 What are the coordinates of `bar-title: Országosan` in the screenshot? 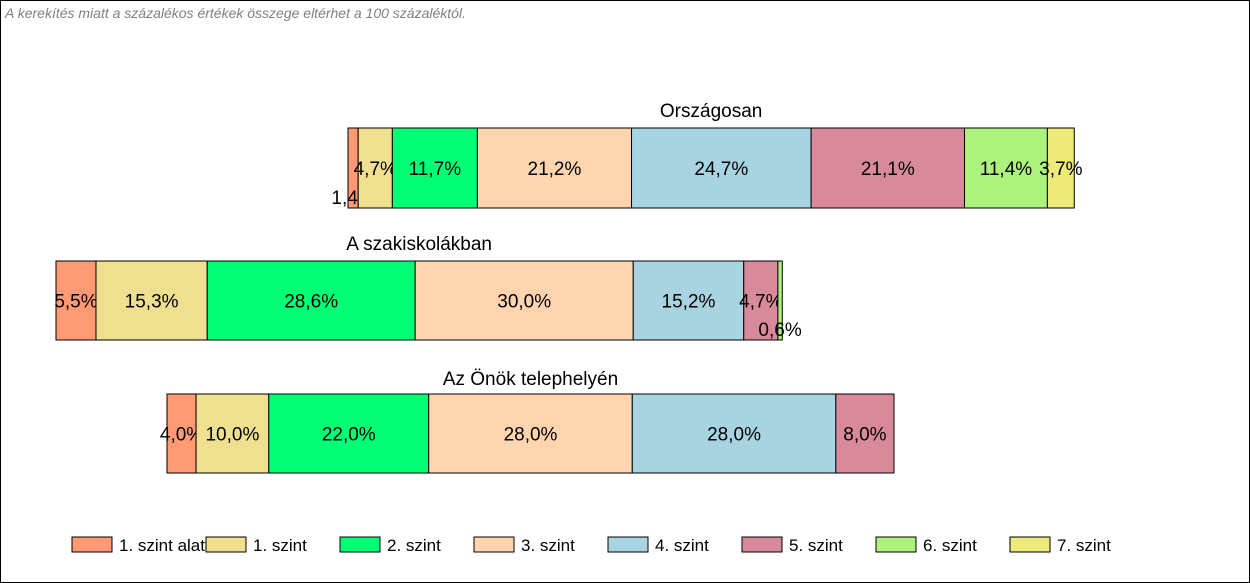 It's located at (711, 111).